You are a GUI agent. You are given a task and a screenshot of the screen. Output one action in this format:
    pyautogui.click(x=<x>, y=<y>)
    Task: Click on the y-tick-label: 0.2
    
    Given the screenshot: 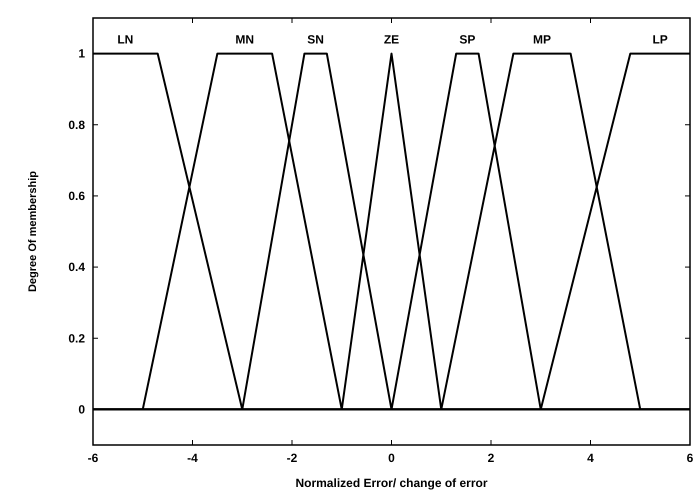 What is the action you would take?
    pyautogui.click(x=77, y=338)
    